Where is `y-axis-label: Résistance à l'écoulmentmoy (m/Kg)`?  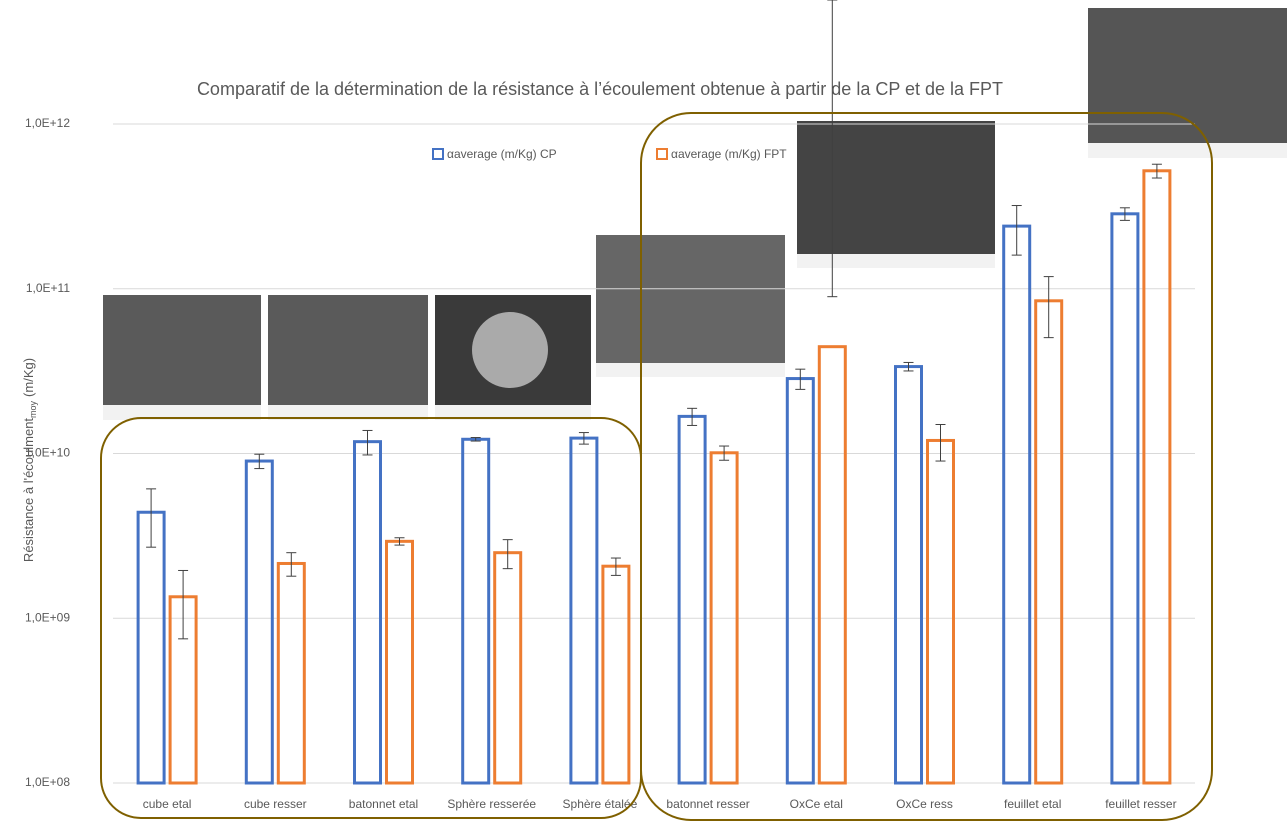 y-axis-label: Résistance à l'écoulmentmoy (m/Kg) is located at coordinates (29, 460).